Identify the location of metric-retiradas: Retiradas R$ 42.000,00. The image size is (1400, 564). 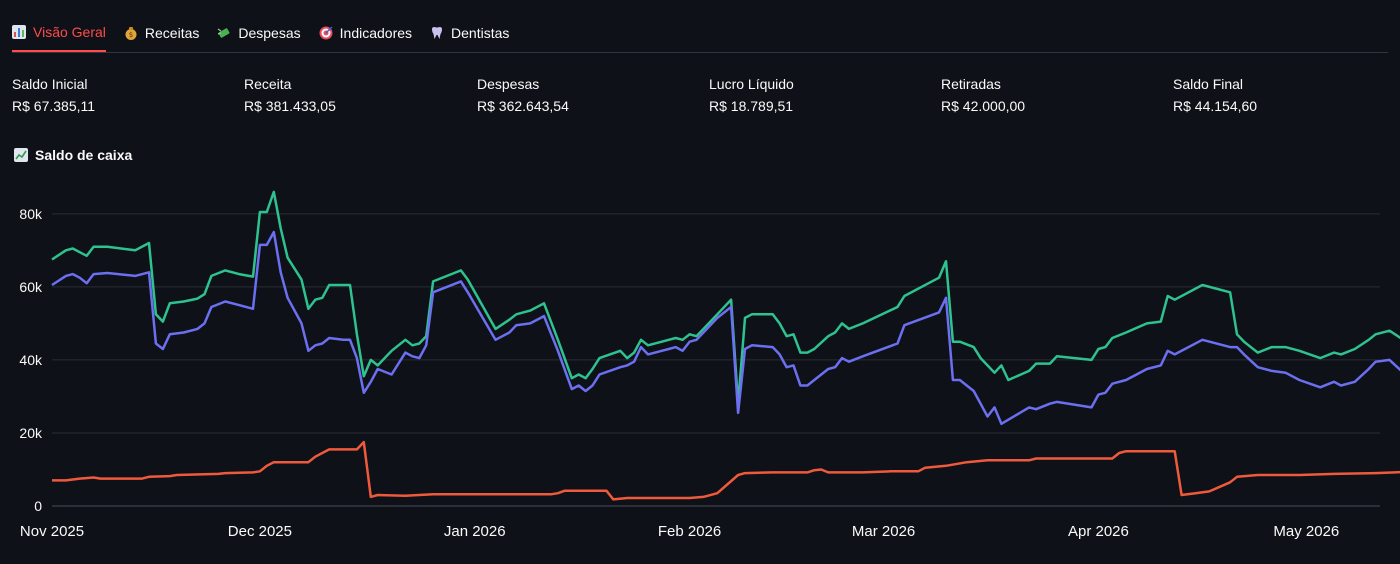
(1051, 95).